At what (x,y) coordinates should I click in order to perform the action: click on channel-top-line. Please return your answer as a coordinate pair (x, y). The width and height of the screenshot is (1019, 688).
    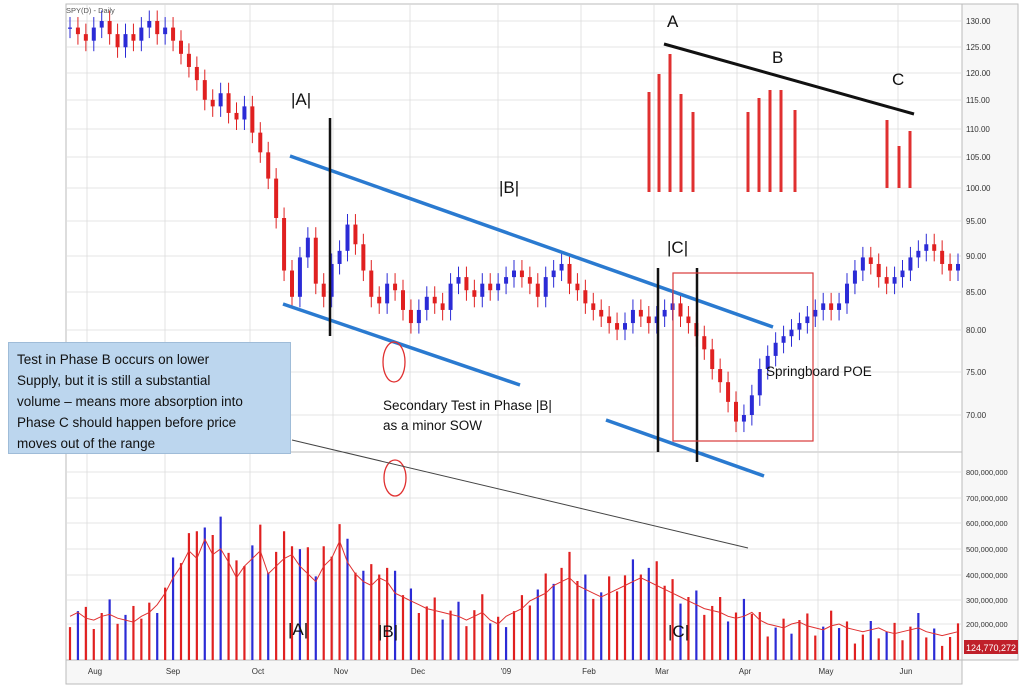
    Looking at the image, I should click on (531, 241).